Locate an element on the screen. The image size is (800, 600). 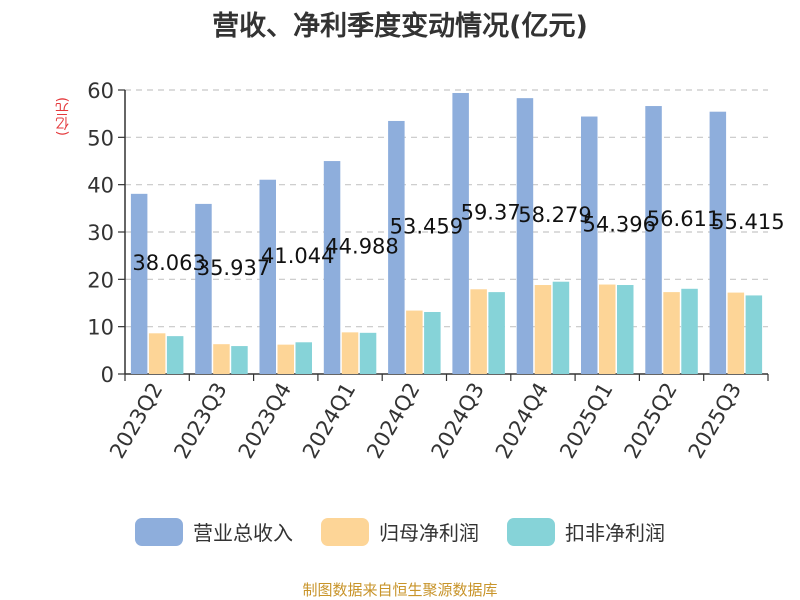
legend-item-adjusted-net-profit: 扣非净利润 is located at coordinates (586, 531).